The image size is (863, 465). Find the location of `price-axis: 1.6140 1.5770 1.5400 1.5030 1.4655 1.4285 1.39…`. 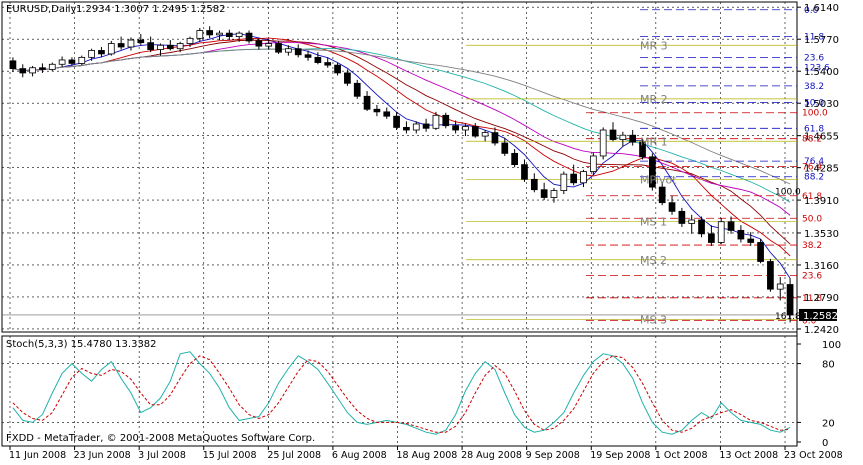

price-axis: 1.6140 1.5770 1.5400 1.5030 1.4655 1.4285 1.39… is located at coordinates (818, 169).